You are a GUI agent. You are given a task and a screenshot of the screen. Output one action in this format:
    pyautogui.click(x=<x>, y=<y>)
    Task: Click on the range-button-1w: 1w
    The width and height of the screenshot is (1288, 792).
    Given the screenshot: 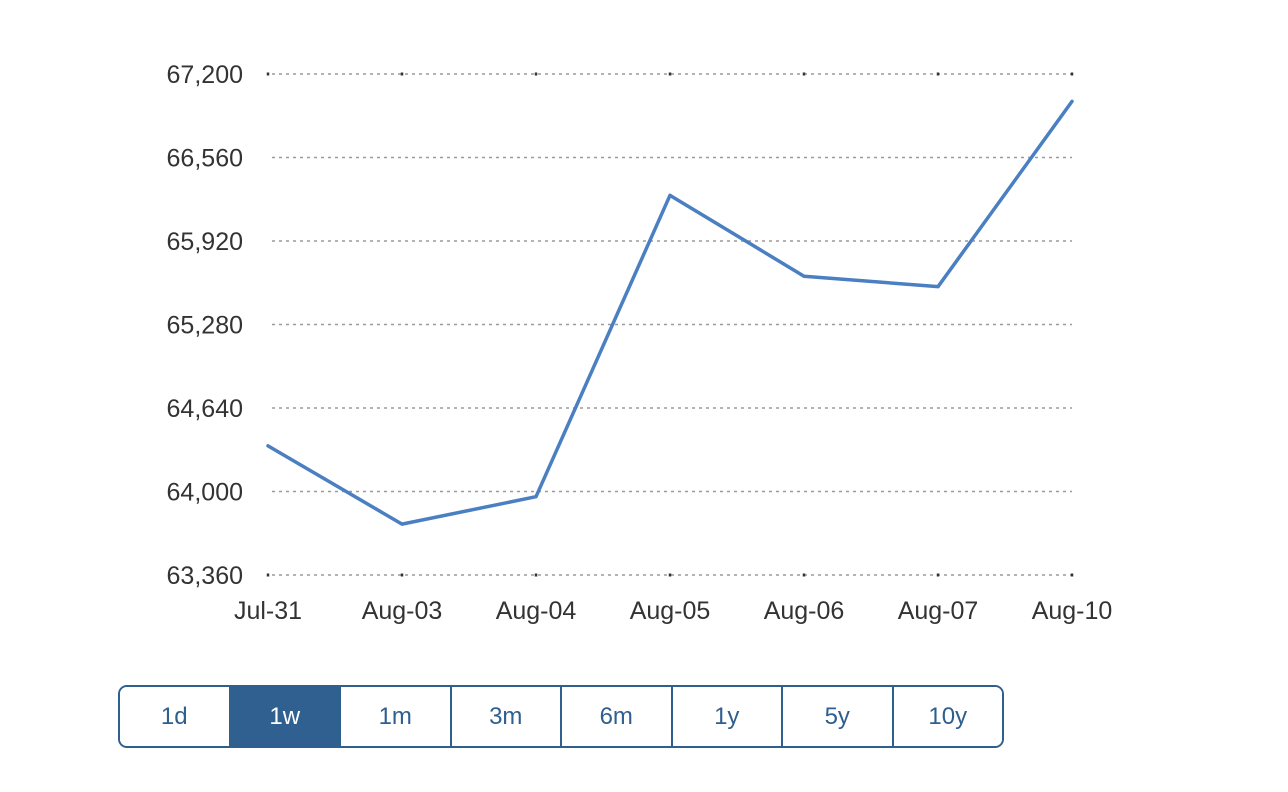 What is the action you would take?
    pyautogui.click(x=285, y=716)
    